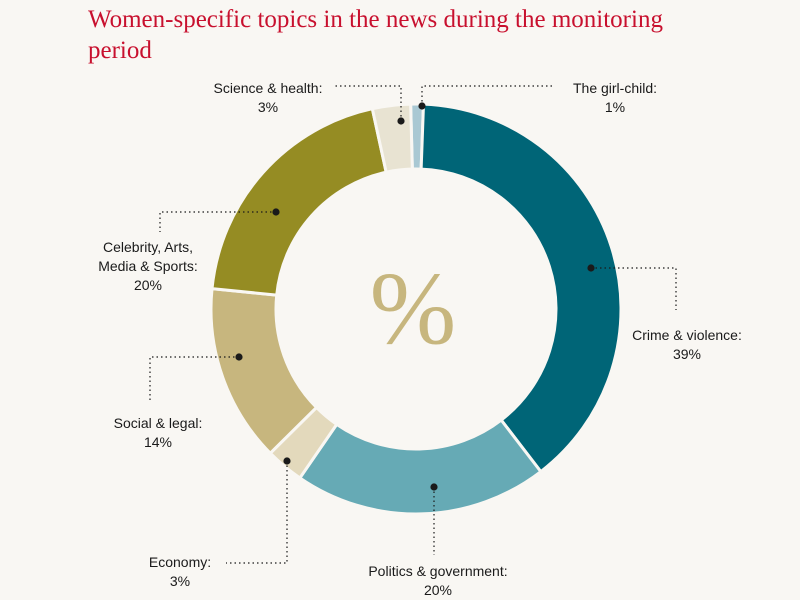 This screenshot has height=600, width=800. I want to click on label-politics-government: Politics & government: 20%, so click(438, 580).